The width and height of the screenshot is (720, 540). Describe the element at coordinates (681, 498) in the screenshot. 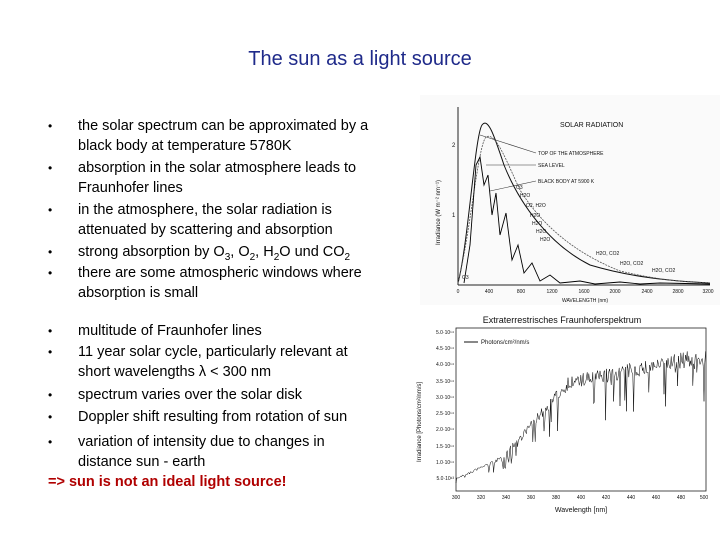

I see `fig2-xtick: 480` at that location.